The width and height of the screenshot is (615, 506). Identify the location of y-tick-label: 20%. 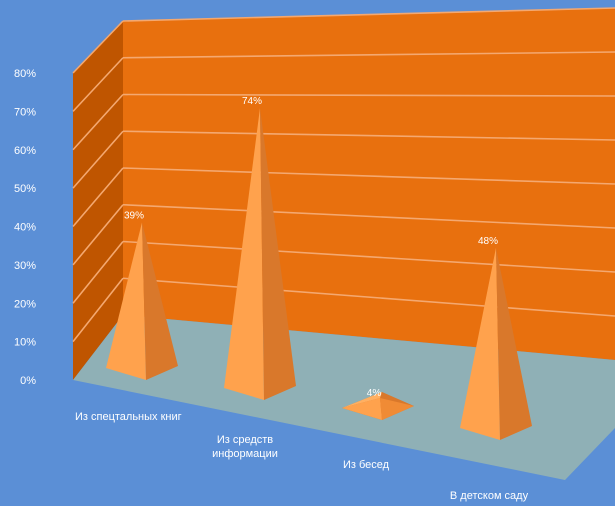
(25, 304).